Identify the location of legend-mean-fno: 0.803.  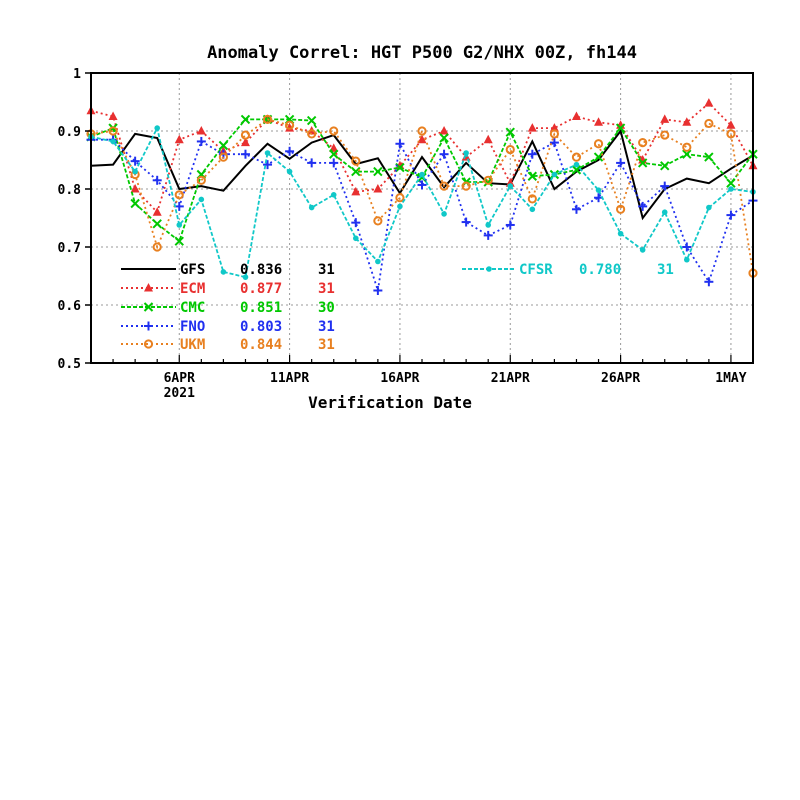
(261, 327).